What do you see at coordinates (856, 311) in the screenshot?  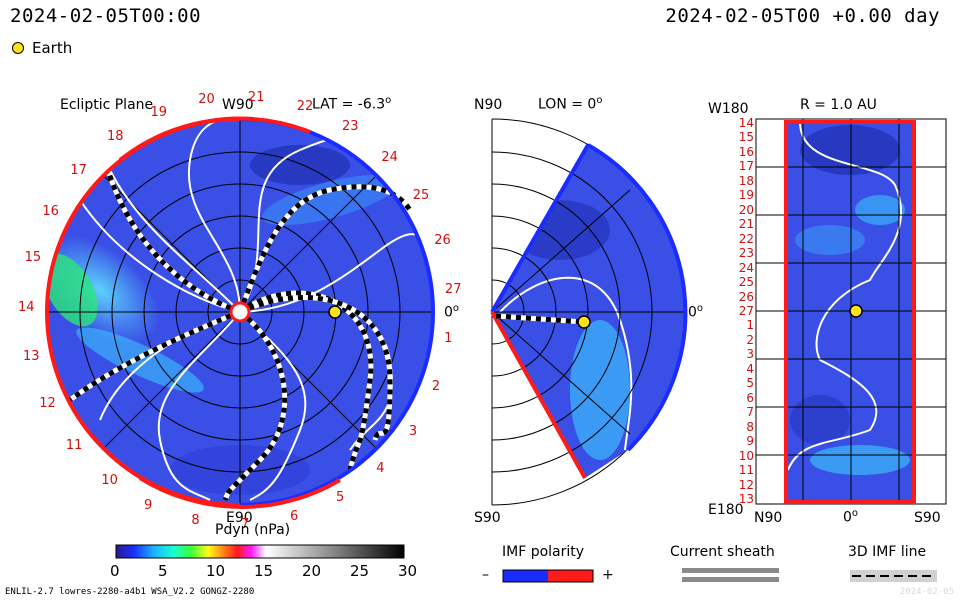 I see `earth-icon-radial` at bounding box center [856, 311].